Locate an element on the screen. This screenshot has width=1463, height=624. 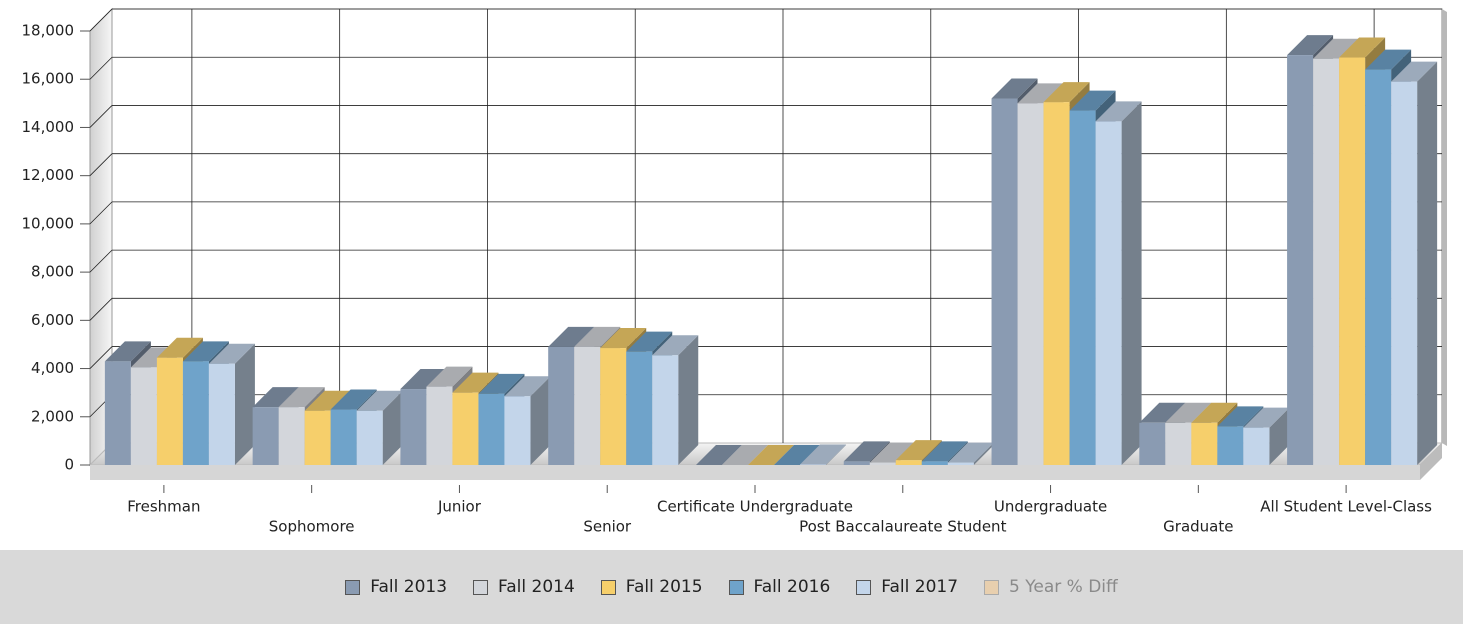
y-tick-label: 8,000 is located at coordinates (52, 272).